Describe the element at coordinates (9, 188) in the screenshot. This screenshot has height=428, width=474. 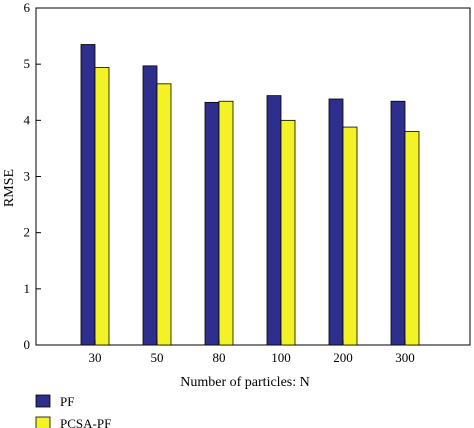
I see `y-axis-title: RMSE` at that location.